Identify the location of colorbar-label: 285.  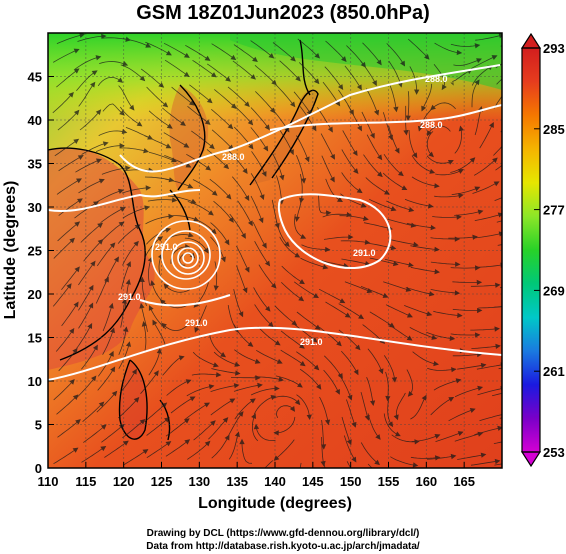
(554, 129).